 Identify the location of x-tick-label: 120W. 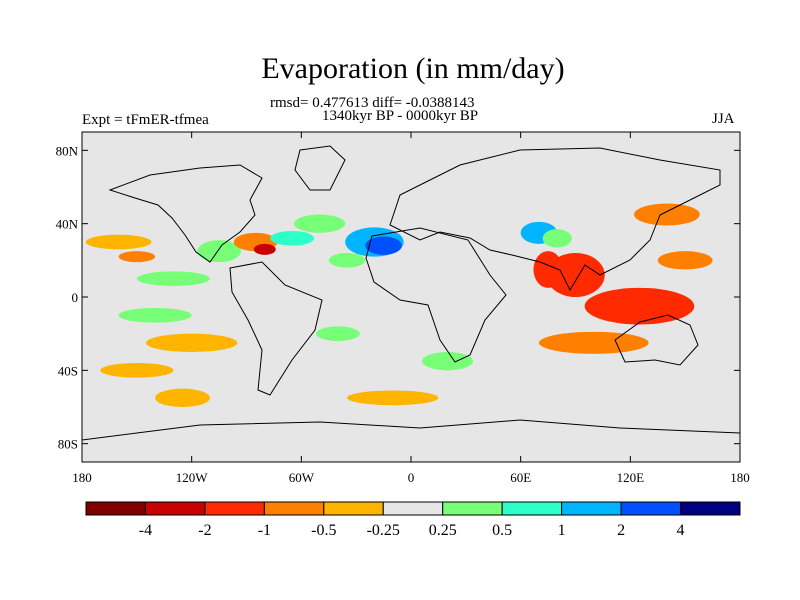
(192, 477).